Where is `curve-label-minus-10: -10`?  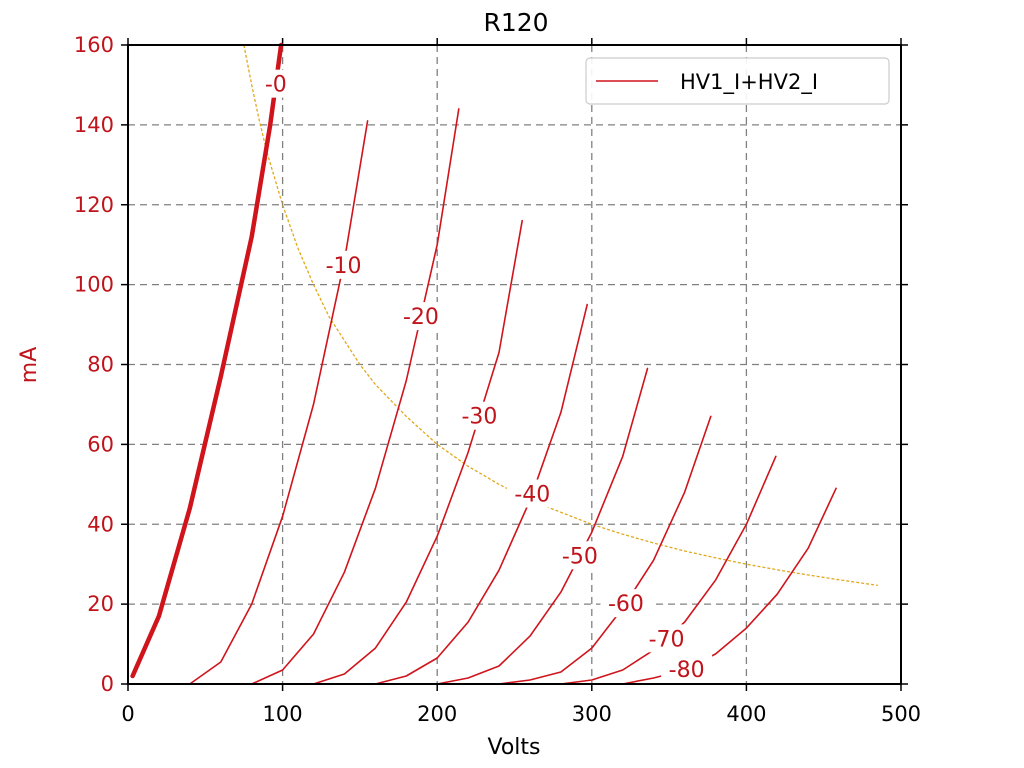
curve-label-minus-10: -10 is located at coordinates (344, 266).